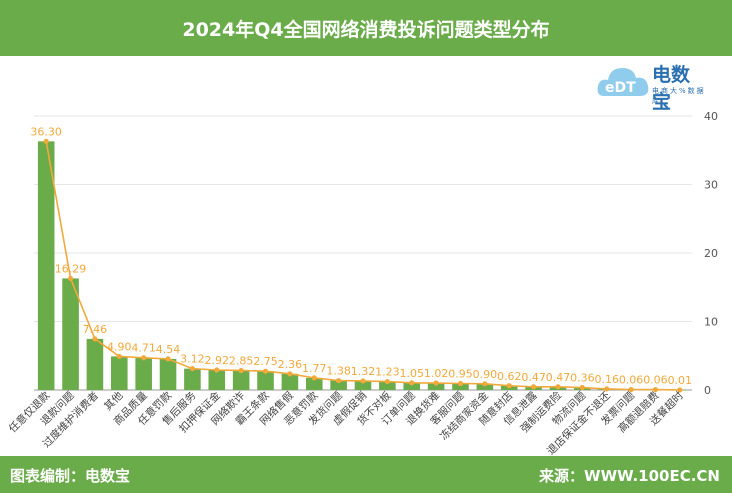  Describe the element at coordinates (314, 368) in the screenshot. I see `data-label: 1.77` at that location.